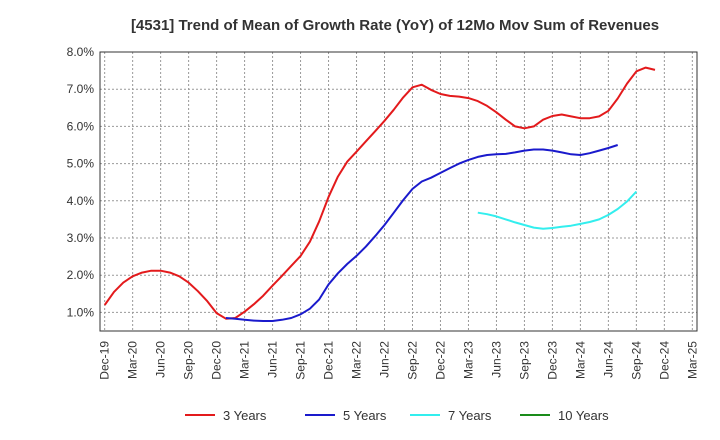 Image resolution: width=720 pixels, height=440 pixels. I want to click on y-tick-label: 3.0%, so click(81, 238).